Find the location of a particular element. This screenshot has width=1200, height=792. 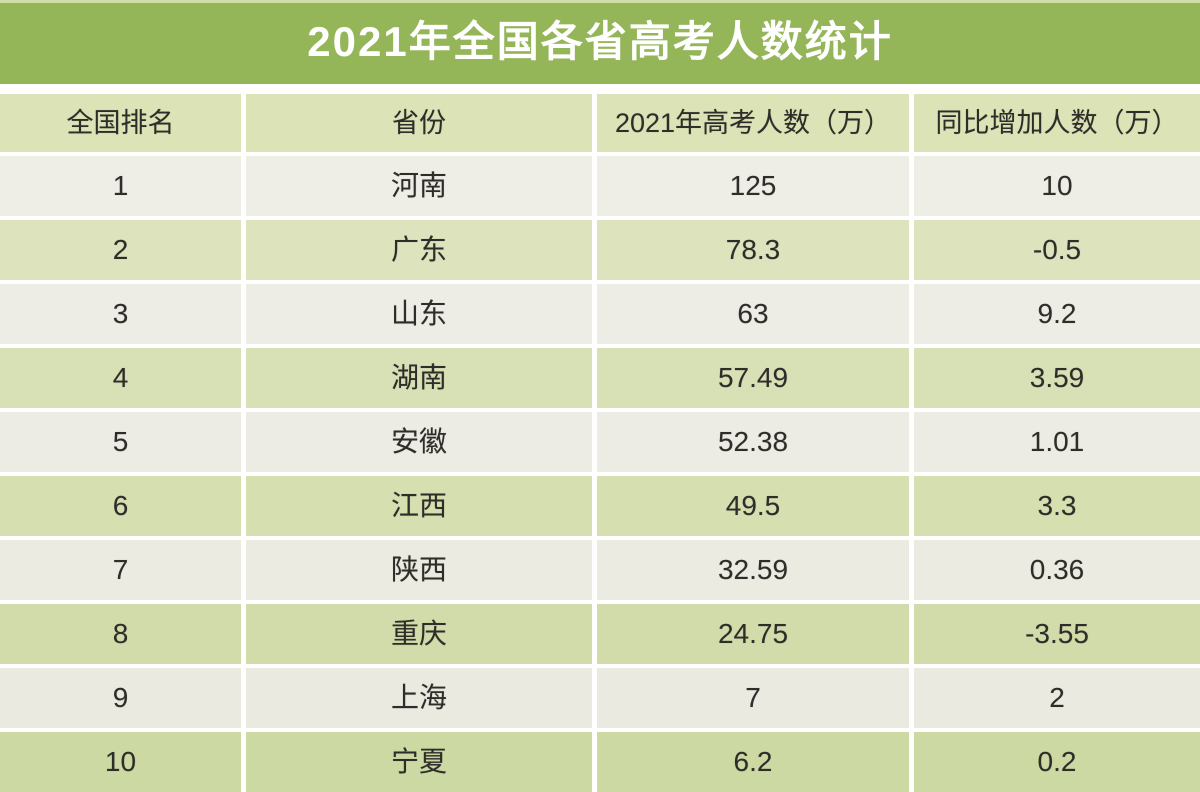

cell-province: 陕西 is located at coordinates (419, 570).